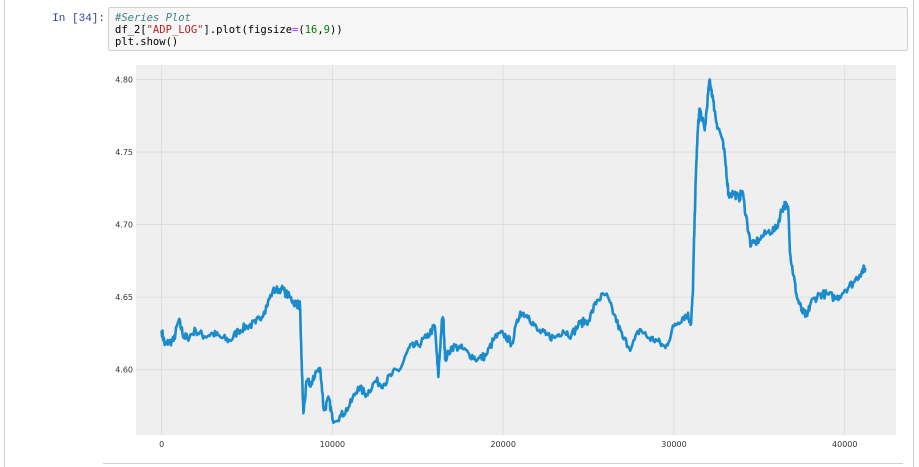 This screenshot has height=467, width=919. What do you see at coordinates (508, 42) in the screenshot?
I see `code-line-3: plt.show()` at bounding box center [508, 42].